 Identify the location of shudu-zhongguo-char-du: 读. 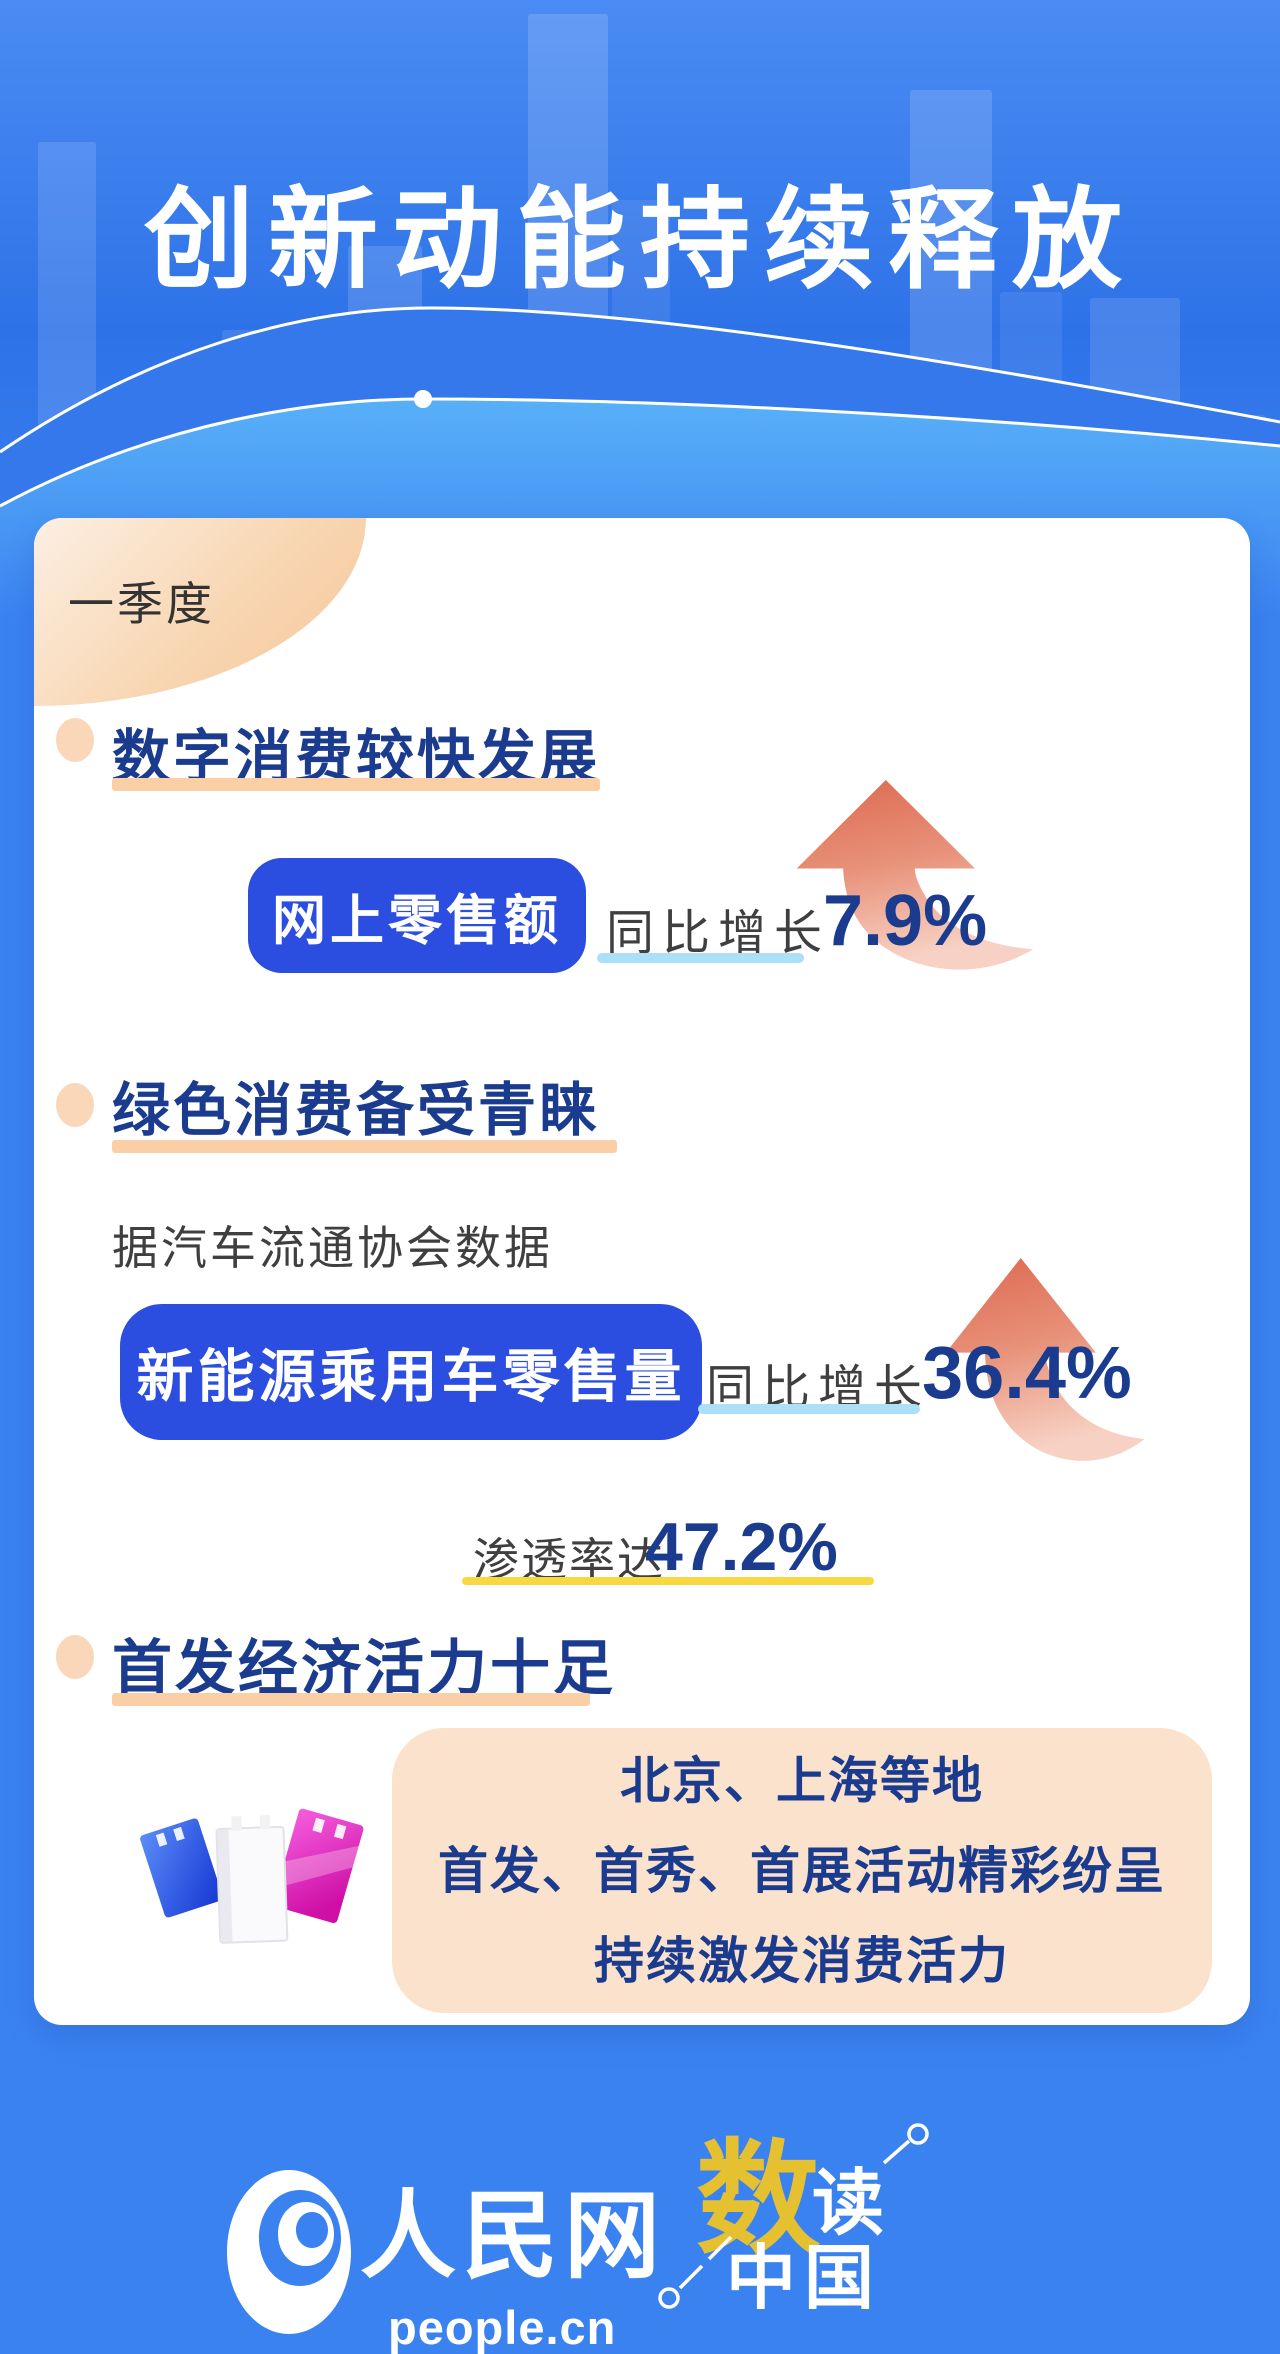
(848, 2204).